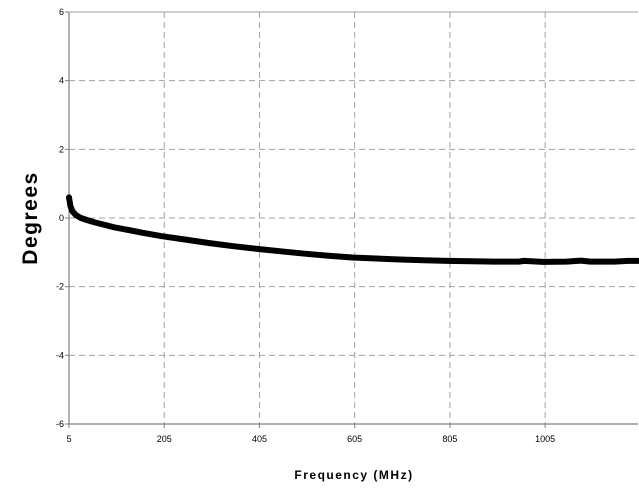 The height and width of the screenshot is (489, 639). I want to click on x-tick-label: 5, so click(68, 439).